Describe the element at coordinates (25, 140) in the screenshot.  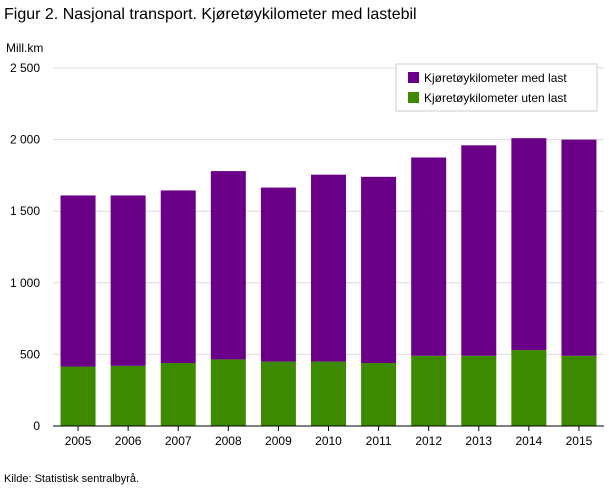
I see `y-tick-label: 2 000` at that location.